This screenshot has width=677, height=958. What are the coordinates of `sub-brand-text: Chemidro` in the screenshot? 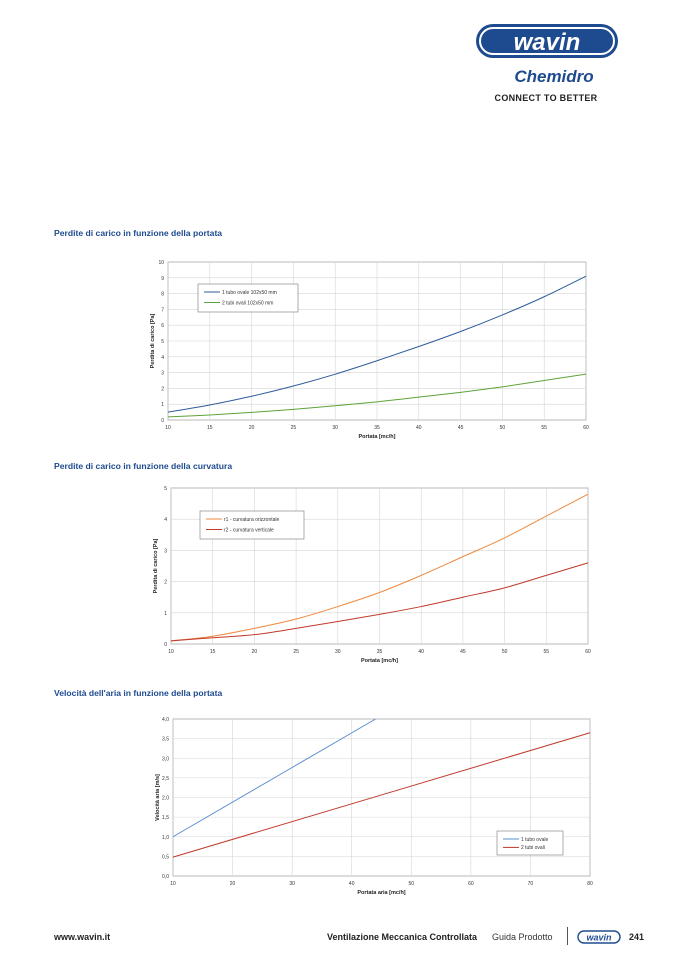 It's located at (553, 76).